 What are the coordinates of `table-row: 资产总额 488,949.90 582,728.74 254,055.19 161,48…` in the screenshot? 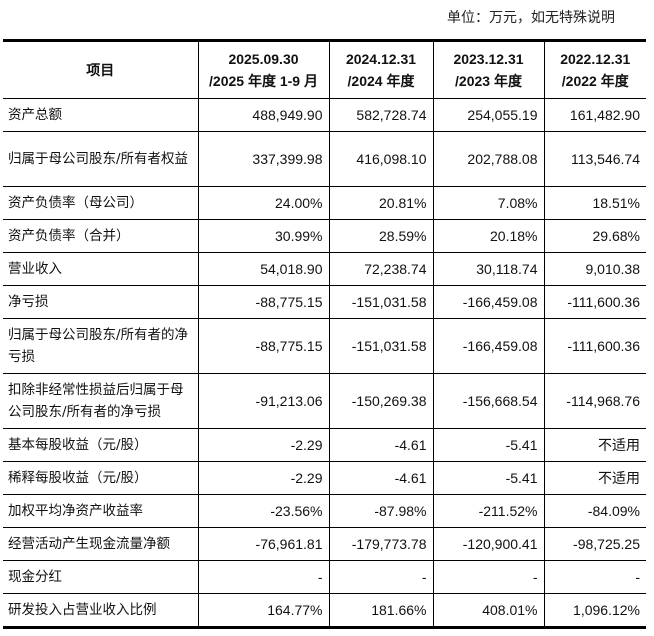 It's located at (324, 115).